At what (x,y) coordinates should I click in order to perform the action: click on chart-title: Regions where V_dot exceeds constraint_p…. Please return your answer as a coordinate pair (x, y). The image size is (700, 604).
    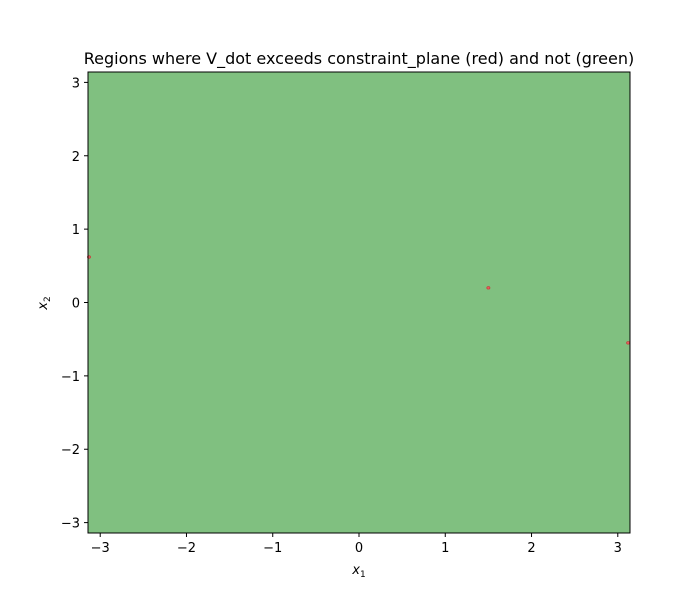
    Looking at the image, I should click on (359, 59).